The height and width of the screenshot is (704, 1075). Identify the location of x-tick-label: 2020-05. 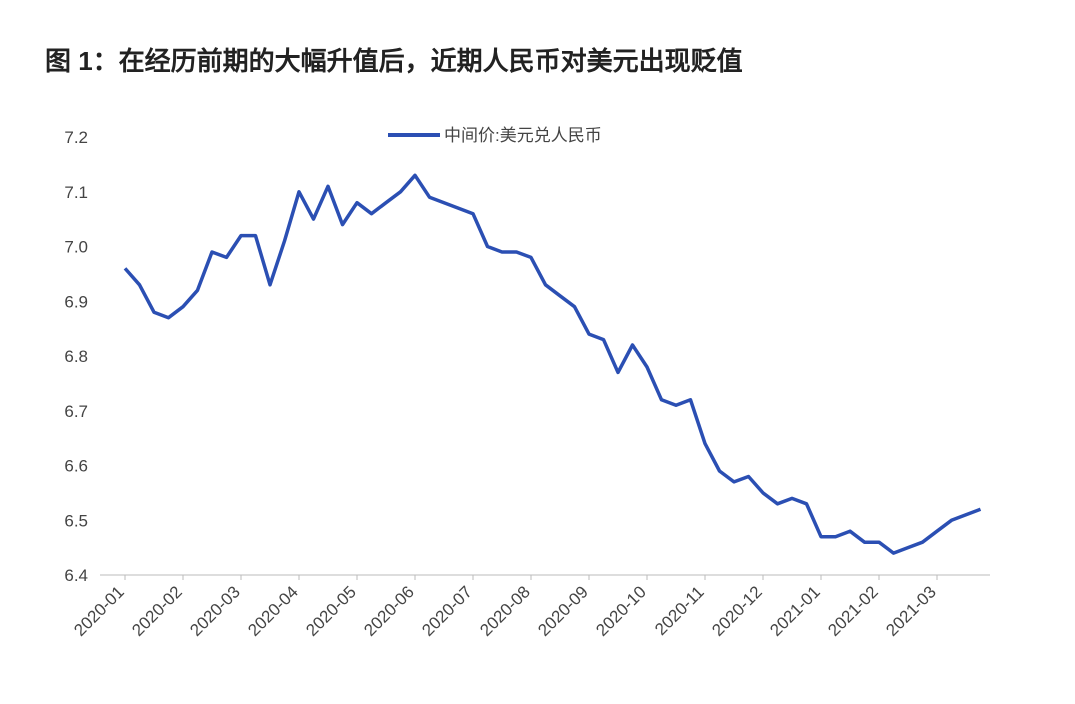
(331, 611).